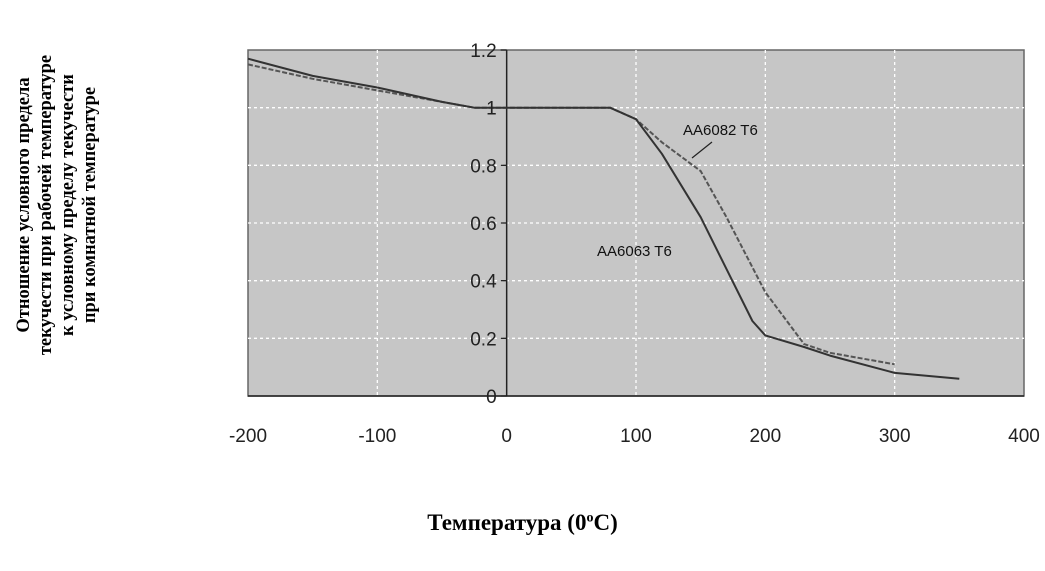  Describe the element at coordinates (483, 339) in the screenshot. I see `y-tick-label: 0.2` at that location.